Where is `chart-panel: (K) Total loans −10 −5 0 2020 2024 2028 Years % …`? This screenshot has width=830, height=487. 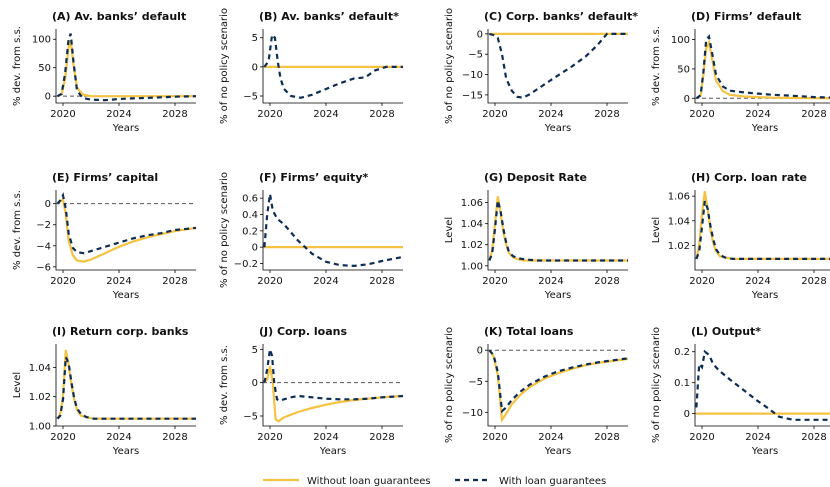
chart-panel: (K) Total loans −10 −5 0 2020 2024 2028 Years % … is located at coordinates (536, 391).